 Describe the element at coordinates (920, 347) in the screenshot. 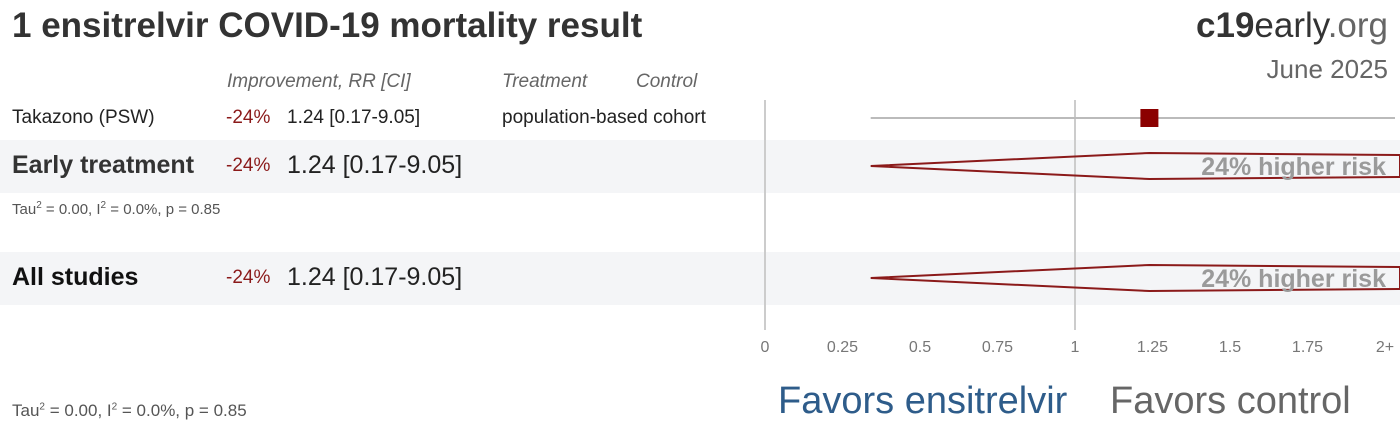

I see `x-tick-label: 0.5` at that location.